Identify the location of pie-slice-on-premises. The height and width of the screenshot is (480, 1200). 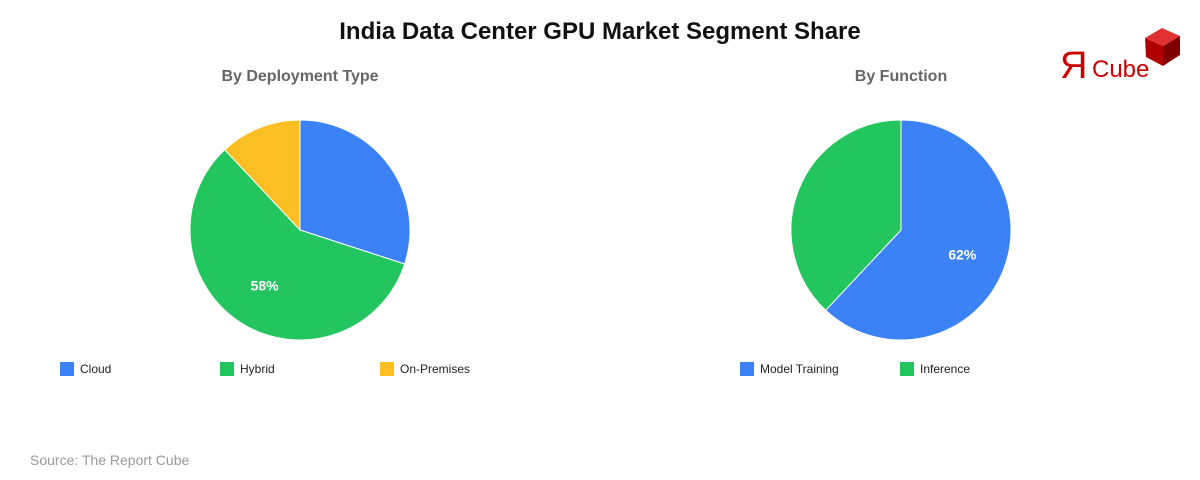
(262, 175).